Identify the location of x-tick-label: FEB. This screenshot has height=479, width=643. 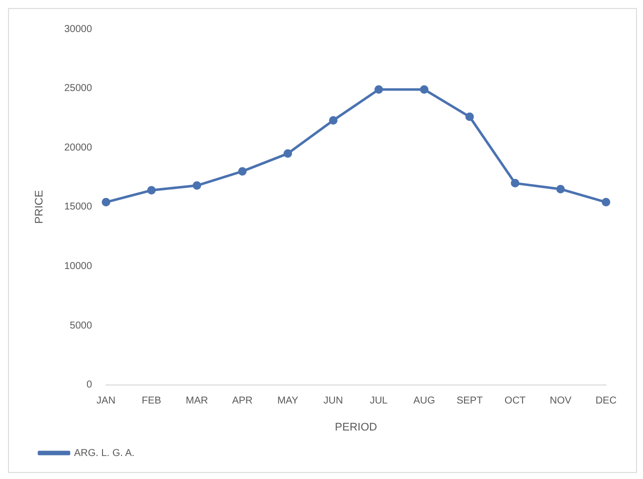
(152, 401).